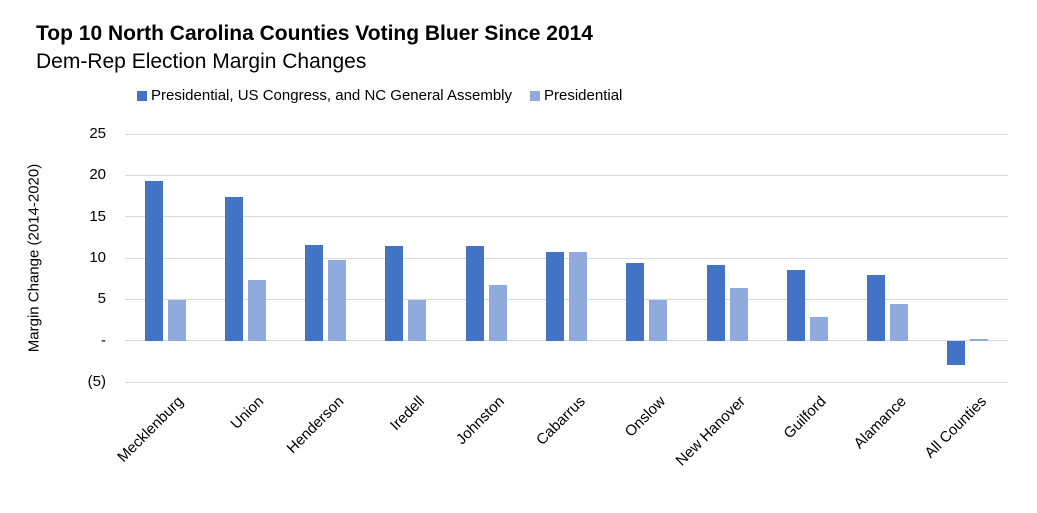 The width and height of the screenshot is (1037, 513). Describe the element at coordinates (103, 340) in the screenshot. I see `y-tick-label: -` at that location.